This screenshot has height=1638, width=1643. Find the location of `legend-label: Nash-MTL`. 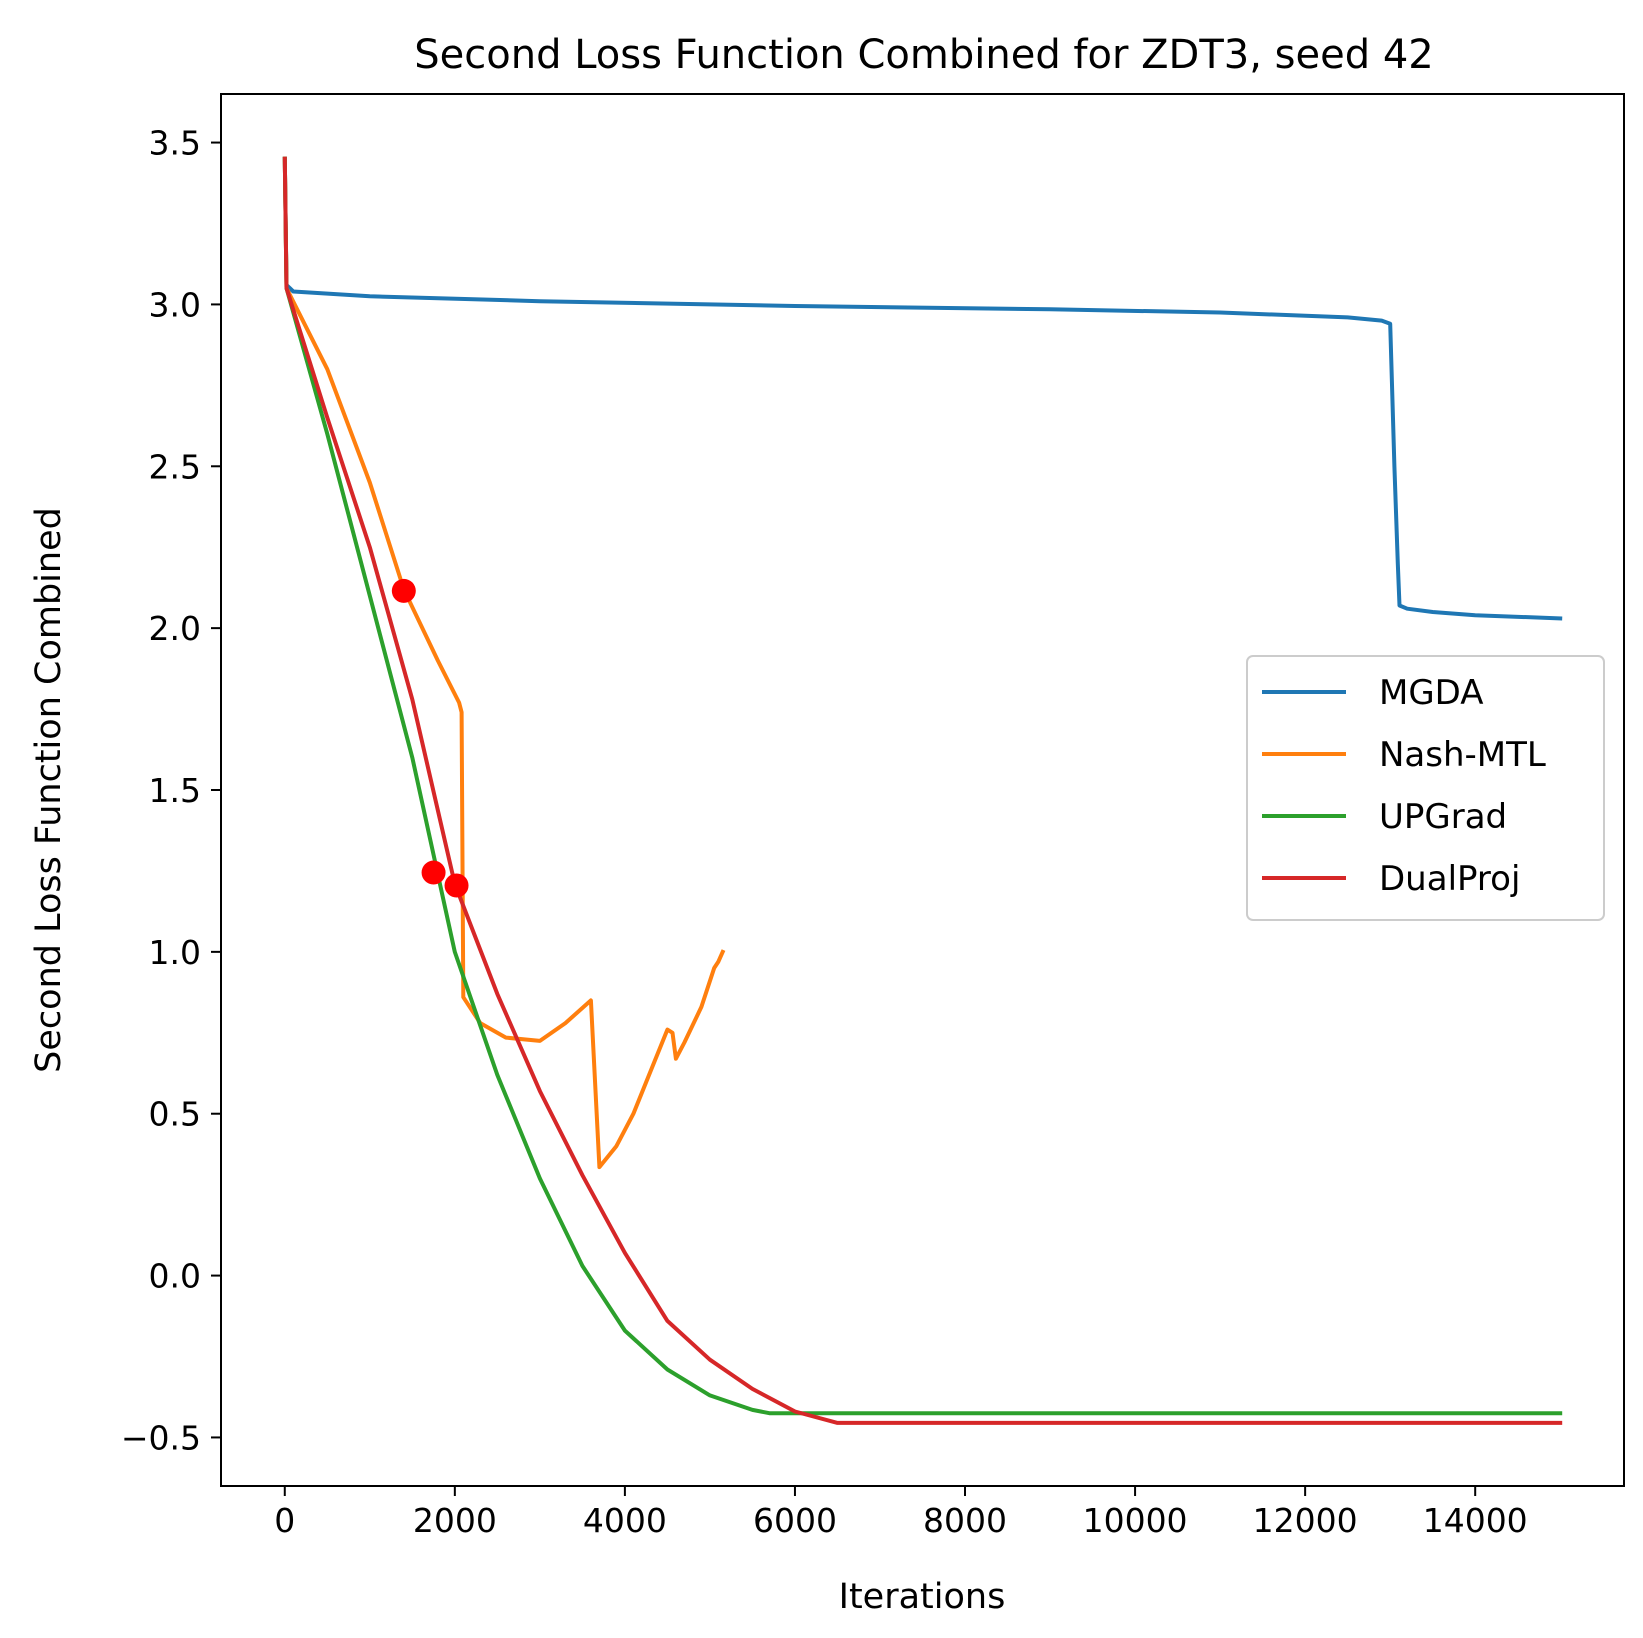

legend-label: Nash-MTL is located at coordinates (1462, 755).